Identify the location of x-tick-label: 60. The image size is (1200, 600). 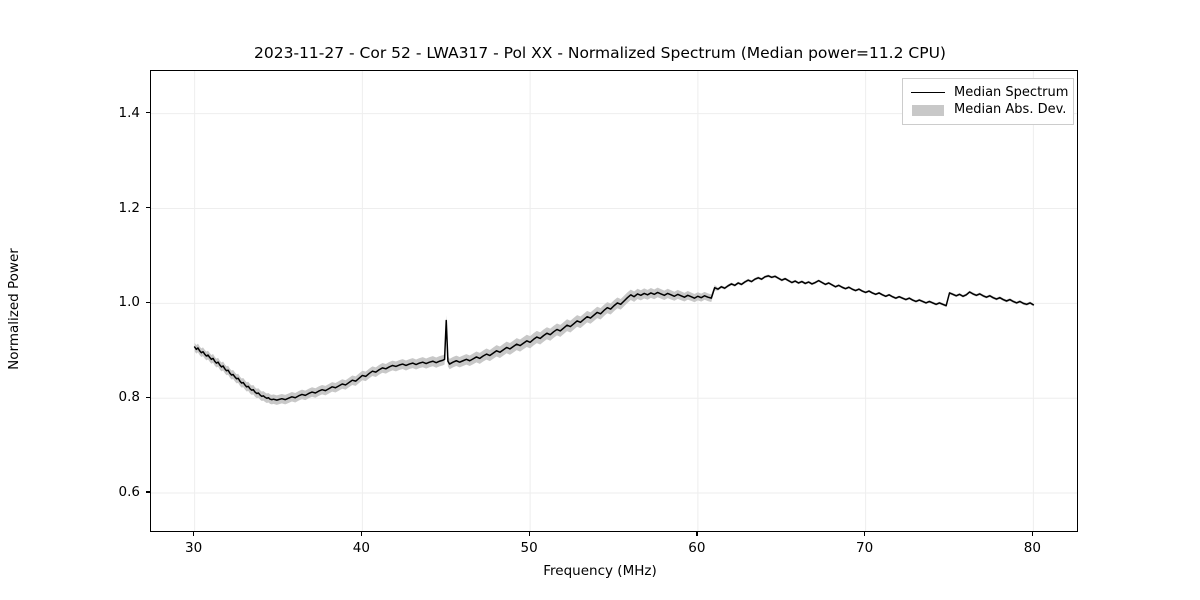
(697, 548).